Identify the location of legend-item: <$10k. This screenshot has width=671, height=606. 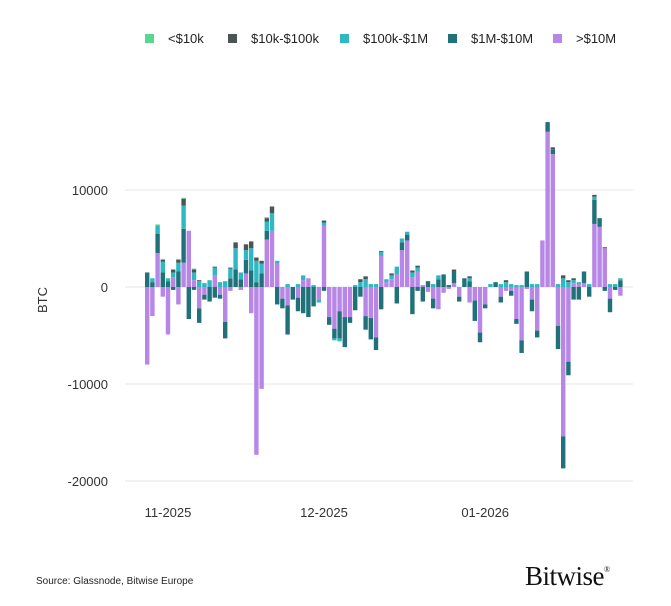
(174, 38).